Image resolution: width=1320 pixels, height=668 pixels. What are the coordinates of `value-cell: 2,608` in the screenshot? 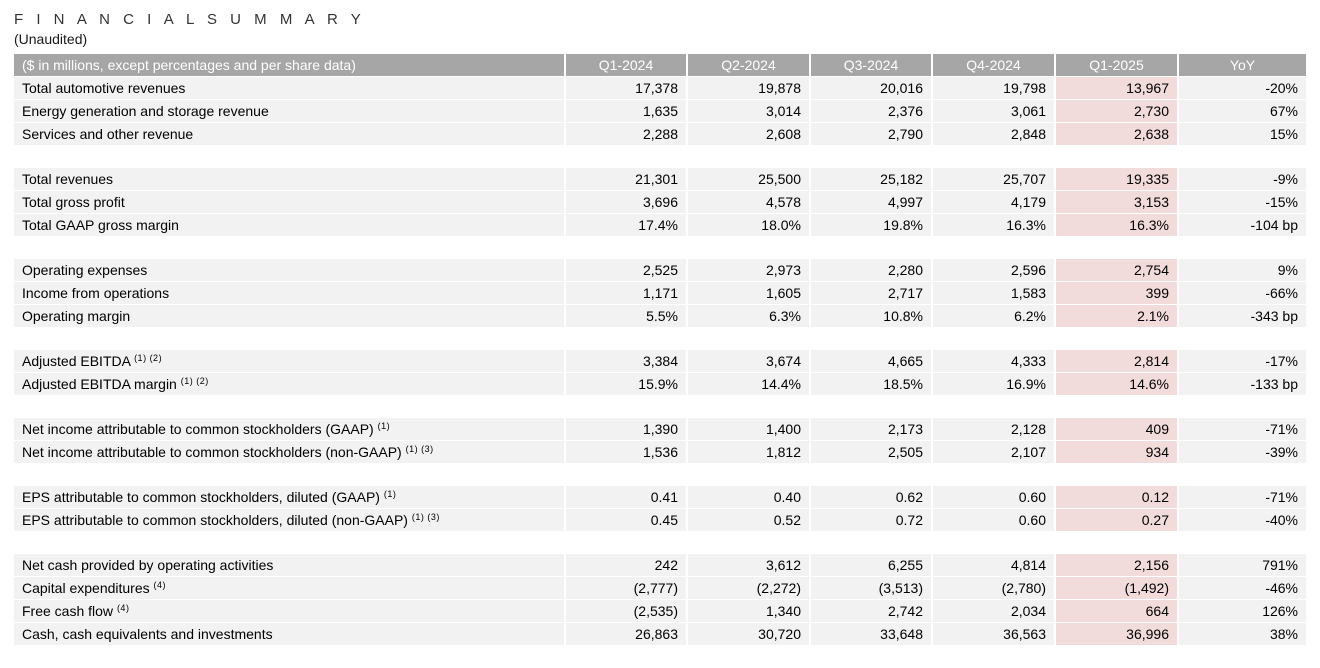 It's located at (749, 133).